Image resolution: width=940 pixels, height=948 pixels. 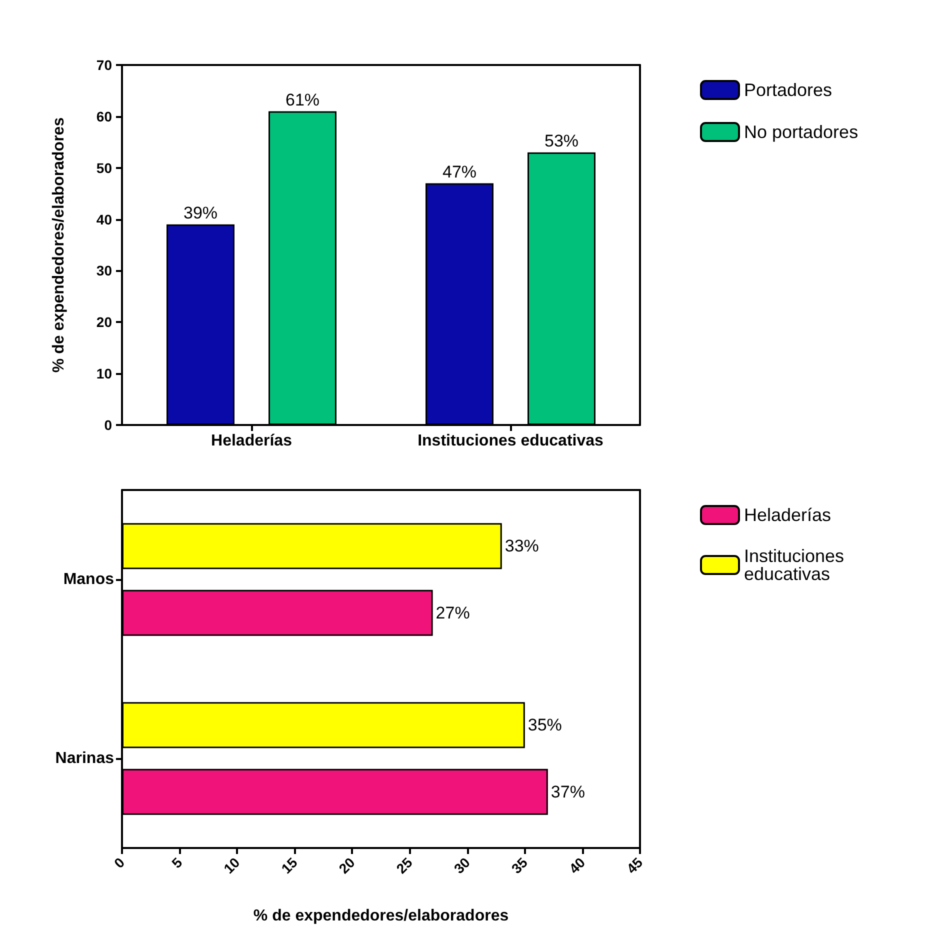 What do you see at coordinates (231, 865) in the screenshot?
I see `x-tick-label: 10` at bounding box center [231, 865].